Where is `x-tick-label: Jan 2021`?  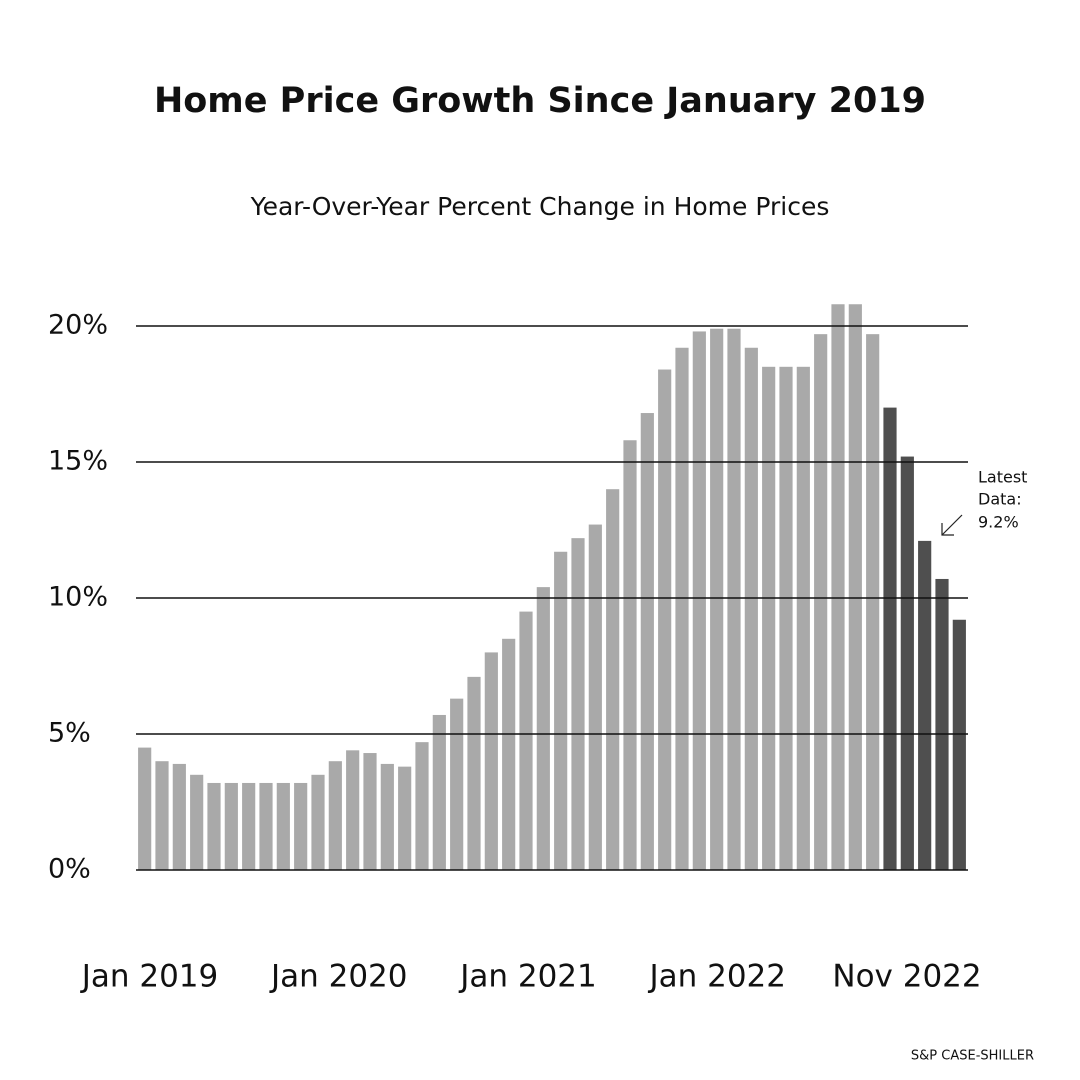 x-tick-label: Jan 2021 is located at coordinates (527, 977).